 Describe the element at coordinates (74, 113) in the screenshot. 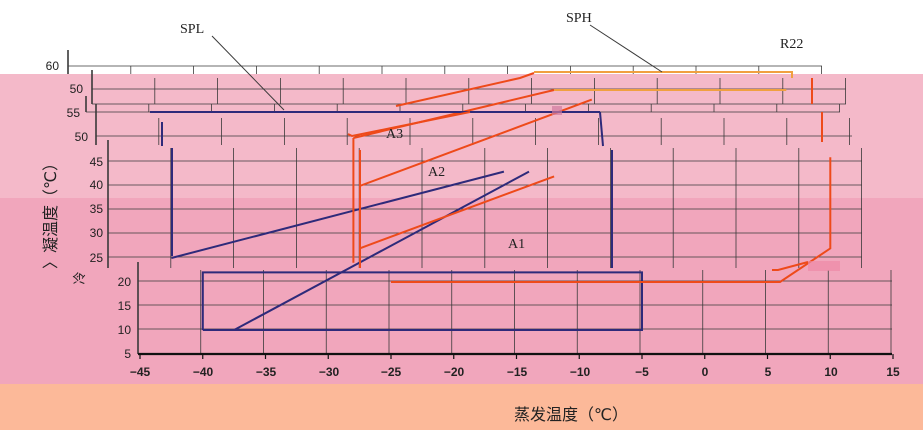

I see `y-tick: 55` at that location.